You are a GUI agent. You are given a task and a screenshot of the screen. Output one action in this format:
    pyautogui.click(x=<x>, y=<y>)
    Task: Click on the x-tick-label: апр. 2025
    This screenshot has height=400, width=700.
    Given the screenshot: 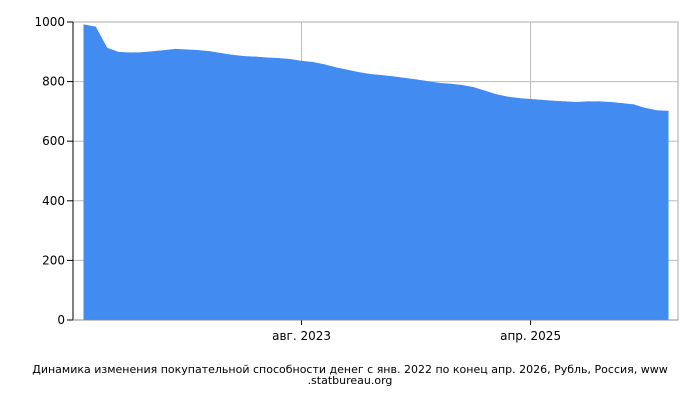 What is the action you would take?
    pyautogui.click(x=530, y=336)
    